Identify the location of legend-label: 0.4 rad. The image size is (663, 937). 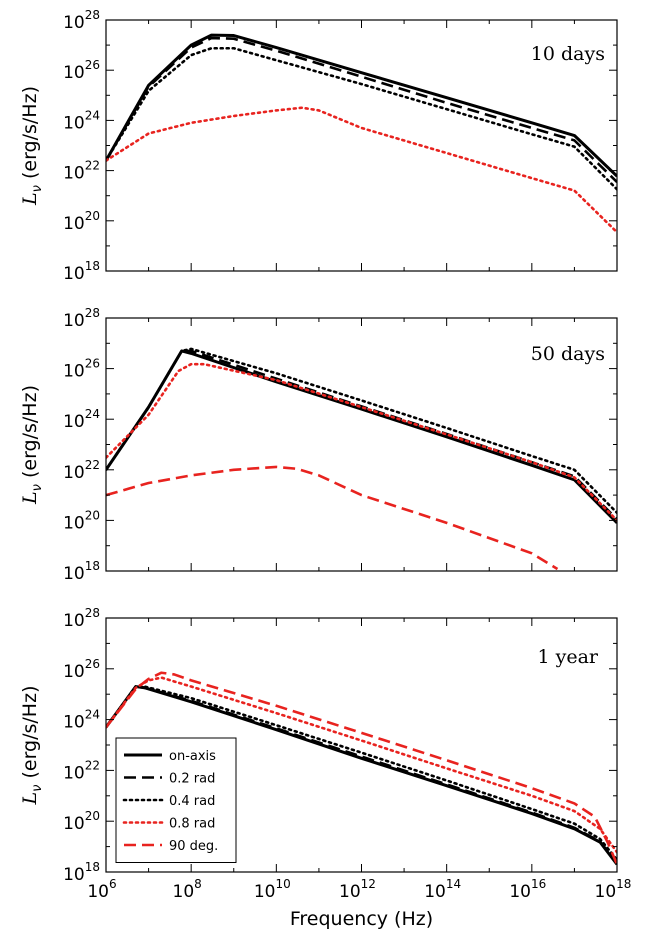
(192, 801).